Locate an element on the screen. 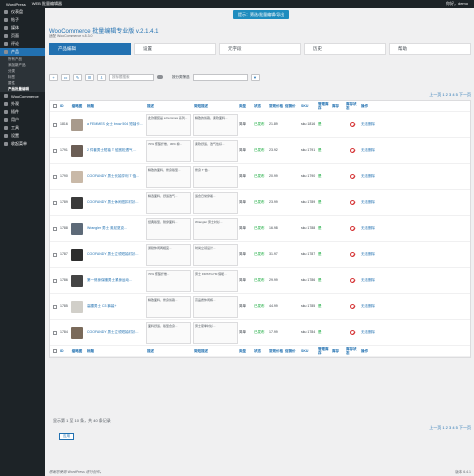 This screenshot has width=474, height=476. foot-title: 标题 is located at coordinates (90, 350).